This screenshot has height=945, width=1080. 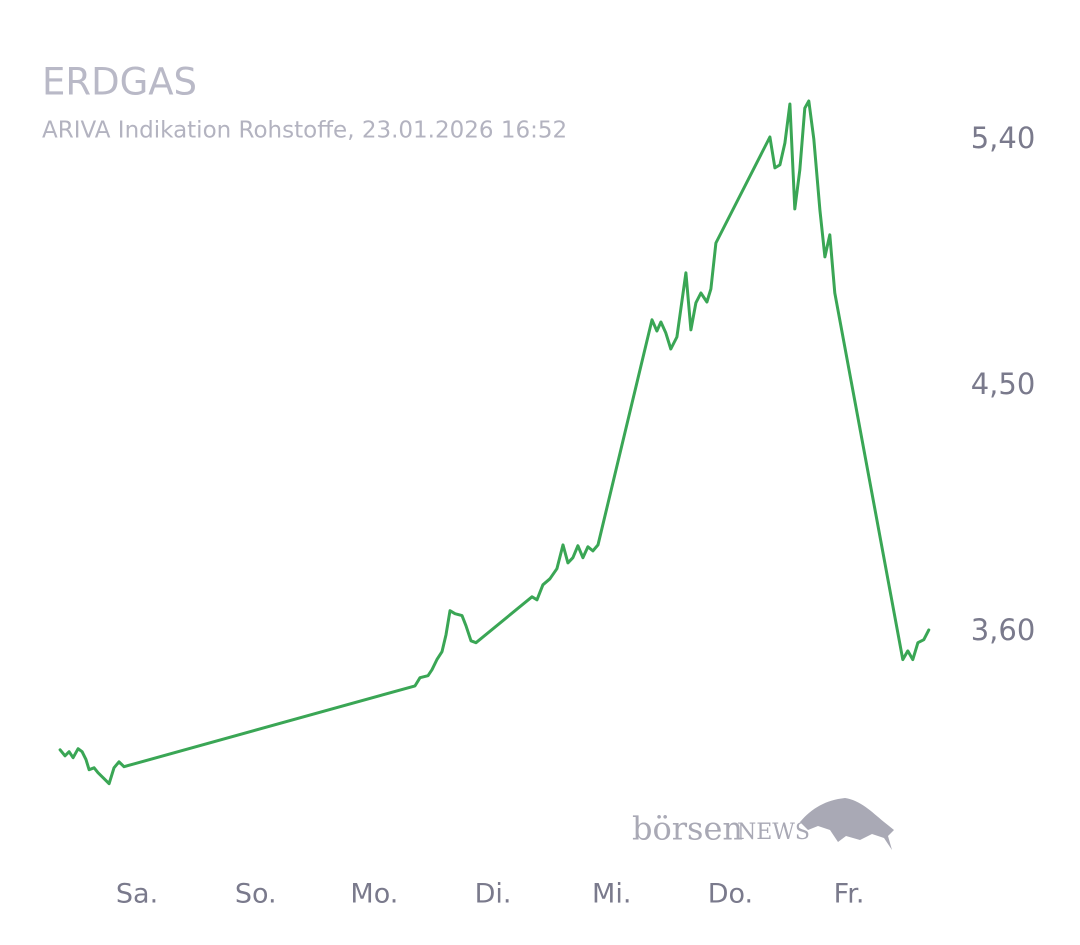 What do you see at coordinates (847, 824) in the screenshot?
I see `logo-bull` at bounding box center [847, 824].